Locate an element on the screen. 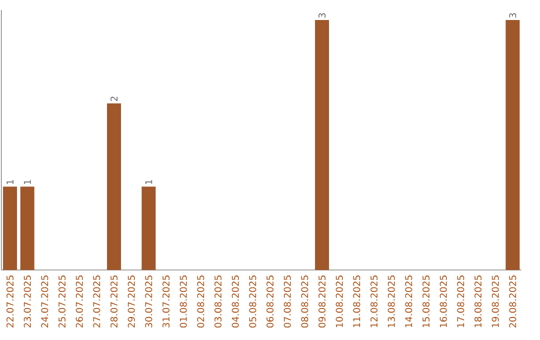  x-tick-label: 23.07.2025 is located at coordinates (27, 302).